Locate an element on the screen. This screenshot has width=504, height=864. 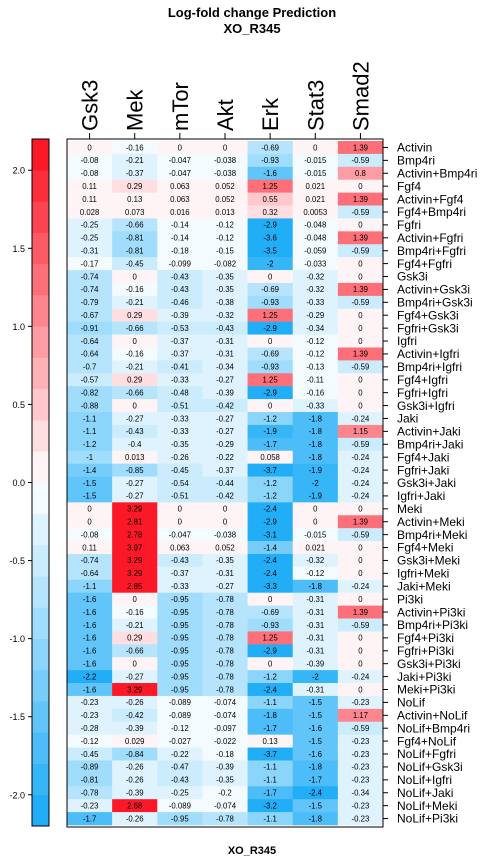
colorbar-bin is located at coordinates (40, 186).